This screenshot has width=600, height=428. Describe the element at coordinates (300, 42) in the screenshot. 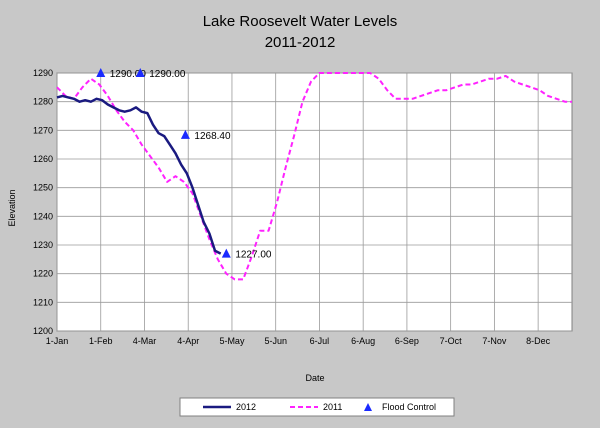

I see `chart-subtitle: 2011-2012` at that location.